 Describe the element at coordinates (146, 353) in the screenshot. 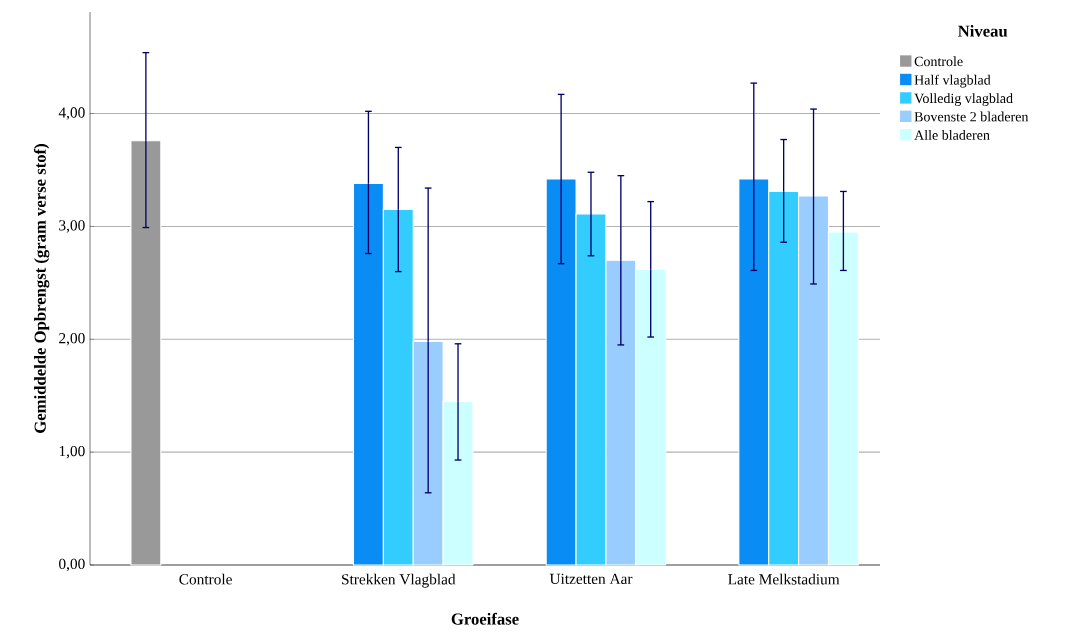

I see `bar` at that location.